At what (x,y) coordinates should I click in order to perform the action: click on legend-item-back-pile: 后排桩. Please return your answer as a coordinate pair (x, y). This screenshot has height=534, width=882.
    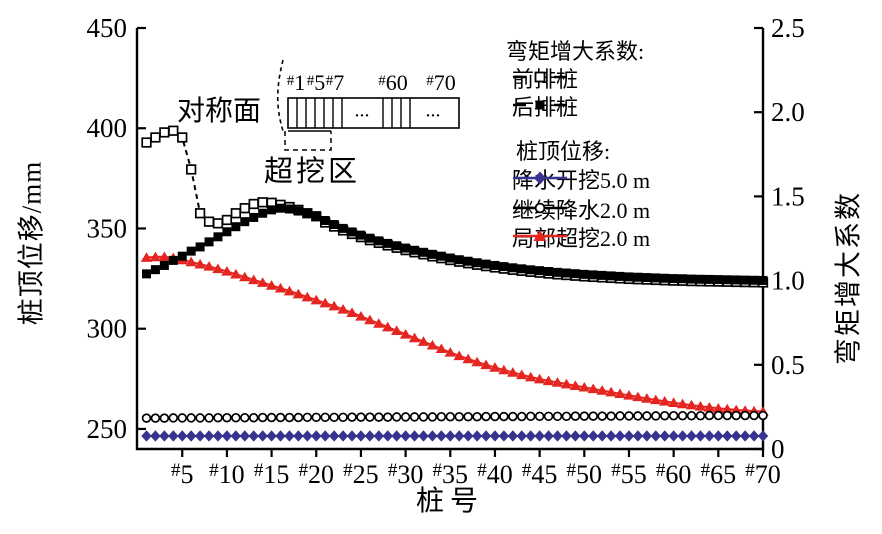
    Looking at the image, I should click on (545, 107).